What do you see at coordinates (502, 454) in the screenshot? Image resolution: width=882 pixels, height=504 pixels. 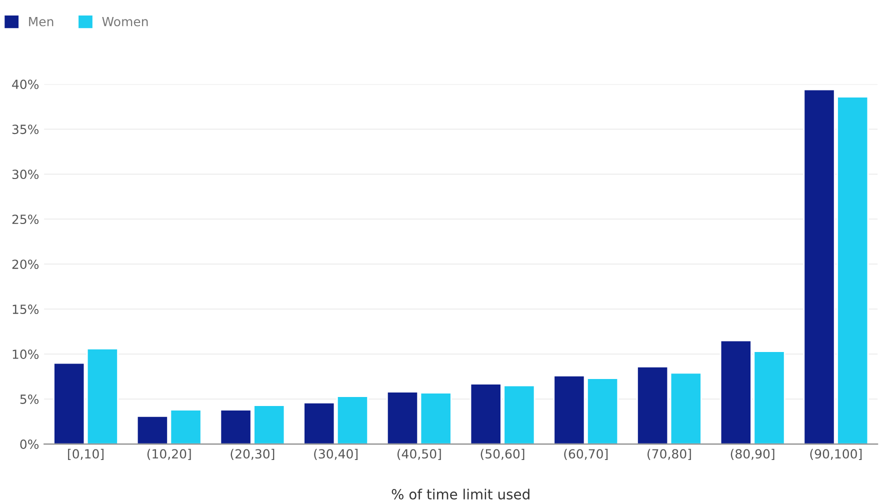 I see `x-tick-label: (50,60]` at bounding box center [502, 454].